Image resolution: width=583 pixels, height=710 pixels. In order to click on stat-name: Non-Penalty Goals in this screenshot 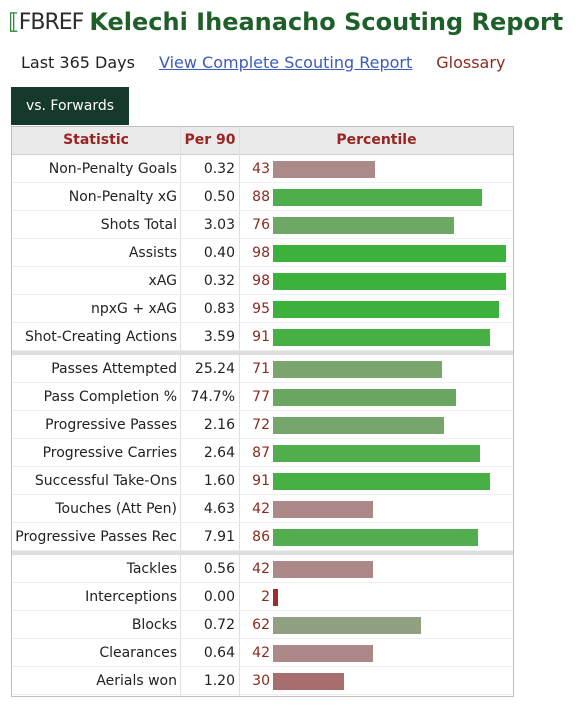, I will do `click(112, 169)`.